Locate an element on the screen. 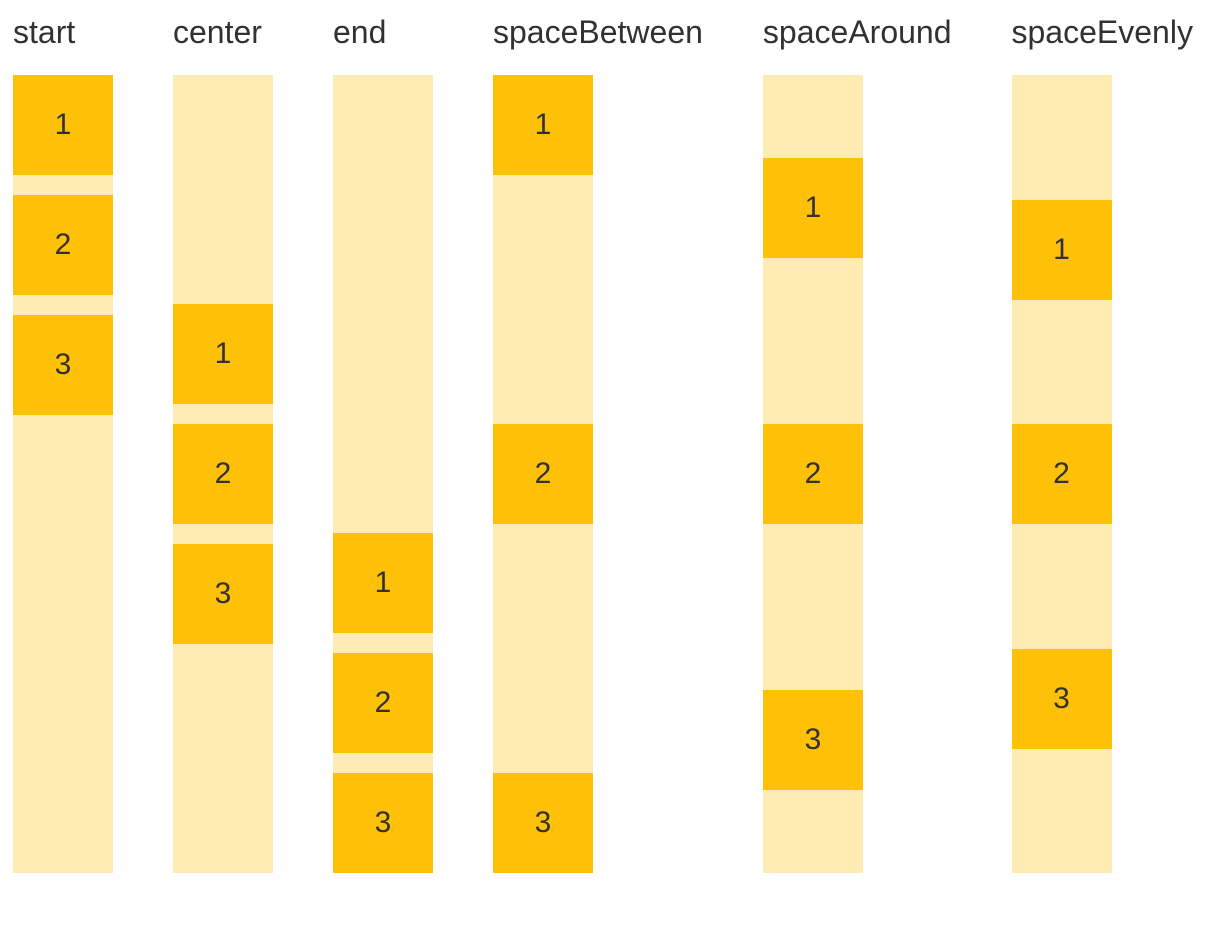  track-center: 1 2 3 is located at coordinates (223, 474).